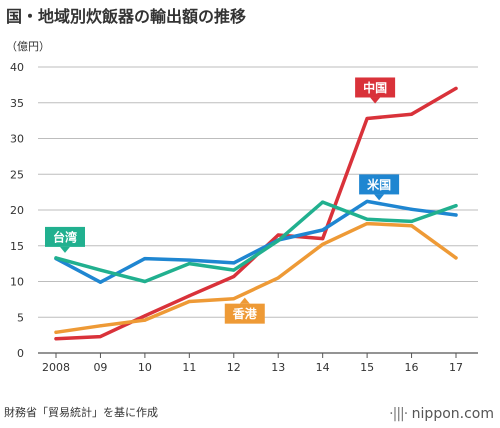 Image resolution: width=500 pixels, height=428 pixels. Describe the element at coordinates (17, 174) in the screenshot. I see `y-tick-label-25: 25` at that location.